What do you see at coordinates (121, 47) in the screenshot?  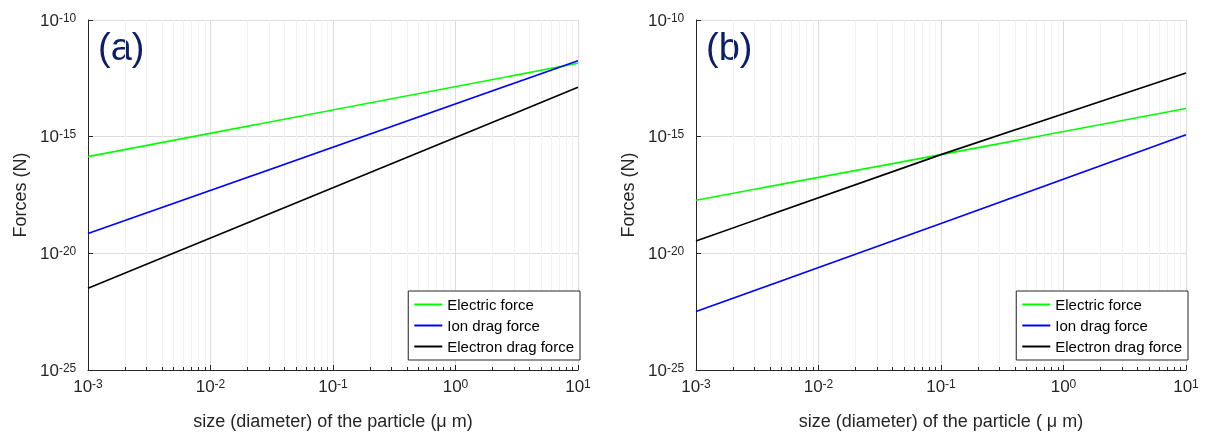 I see `annotation: (a)` at bounding box center [121, 47].